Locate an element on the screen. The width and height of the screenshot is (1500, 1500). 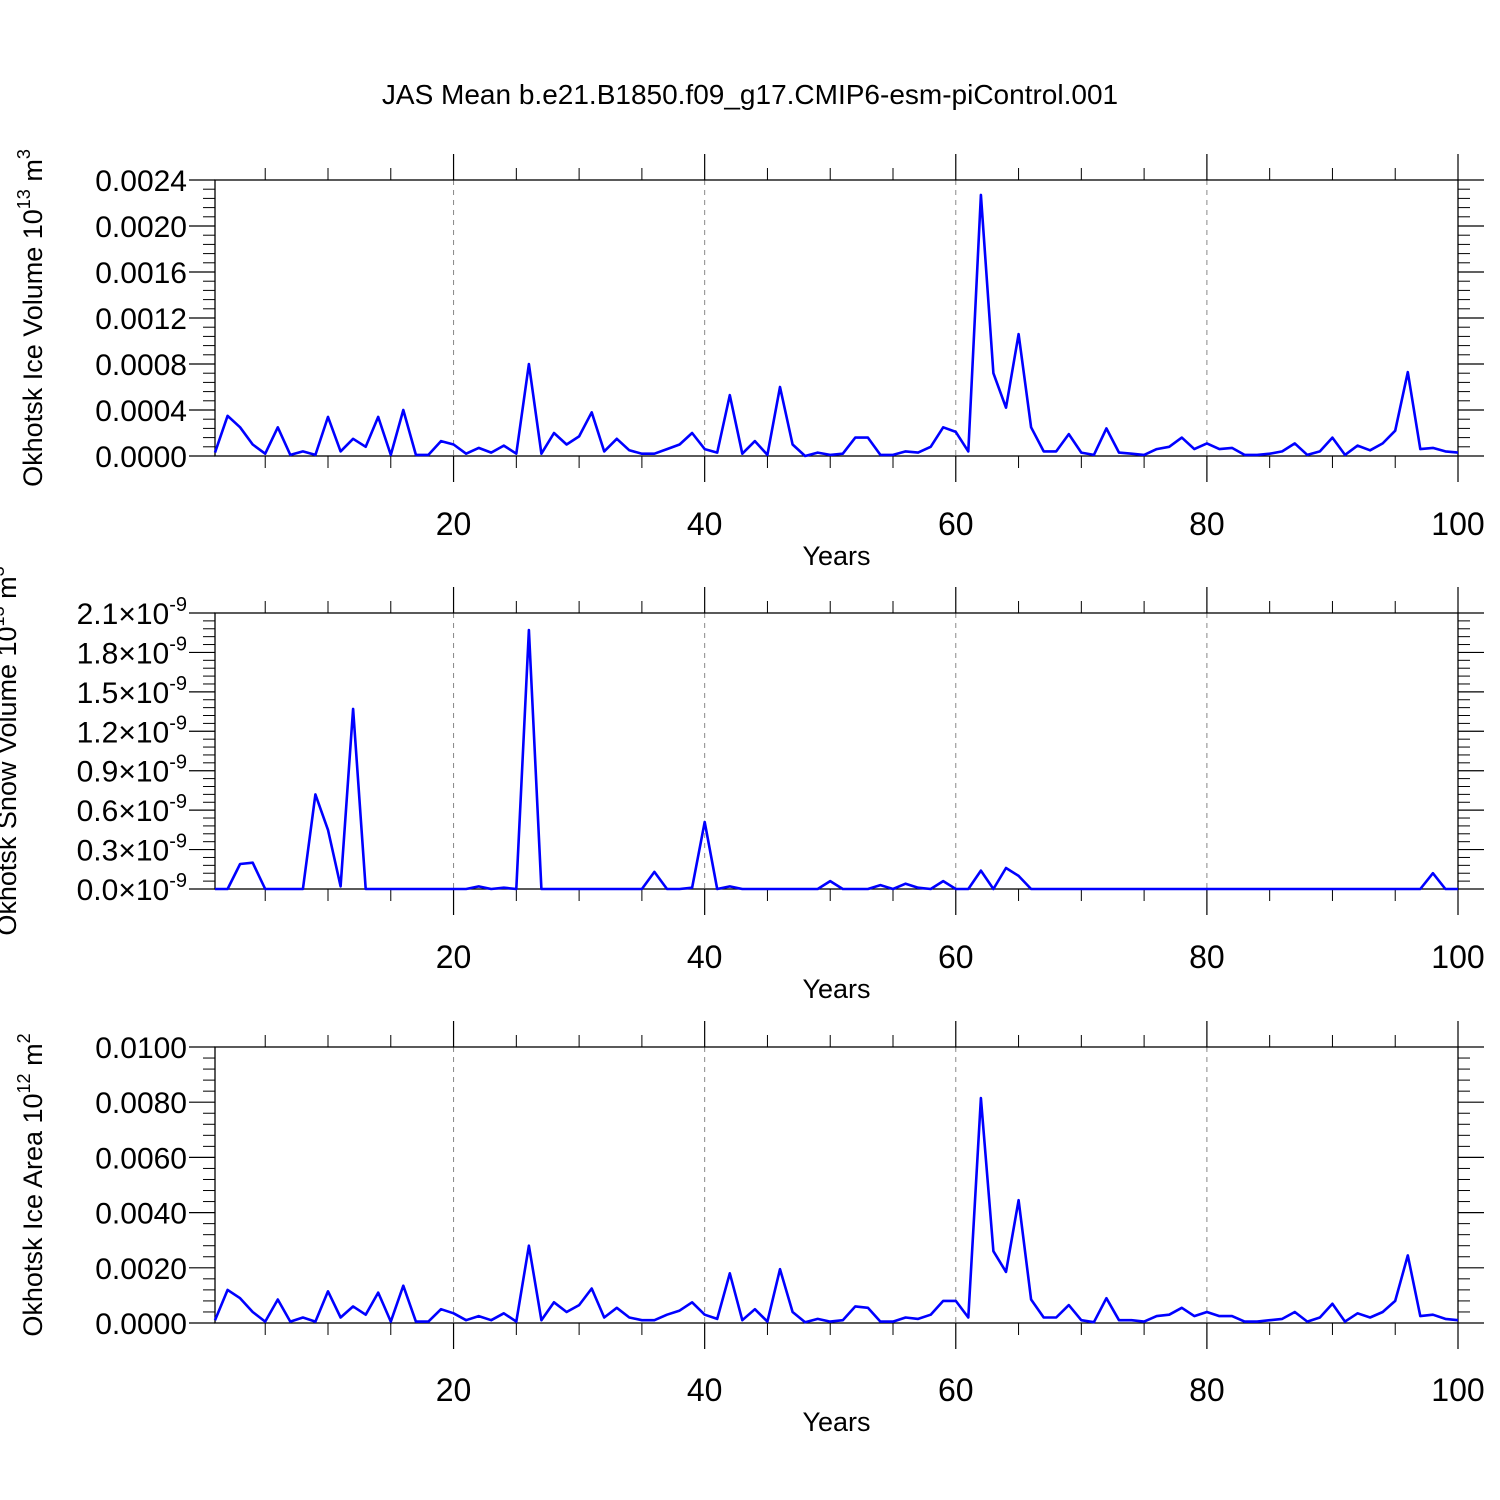
y-tick-label: 1.2×10⁻⁹ is located at coordinates (132, 730).